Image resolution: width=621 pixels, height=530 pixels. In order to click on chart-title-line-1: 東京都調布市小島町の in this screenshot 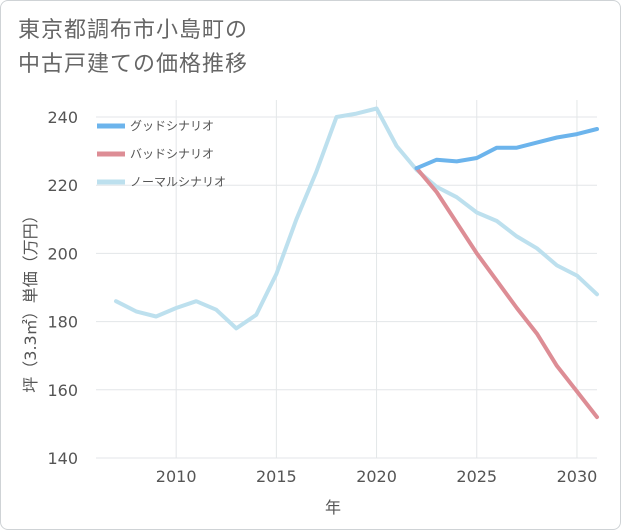, I will do `click(133, 30)`.